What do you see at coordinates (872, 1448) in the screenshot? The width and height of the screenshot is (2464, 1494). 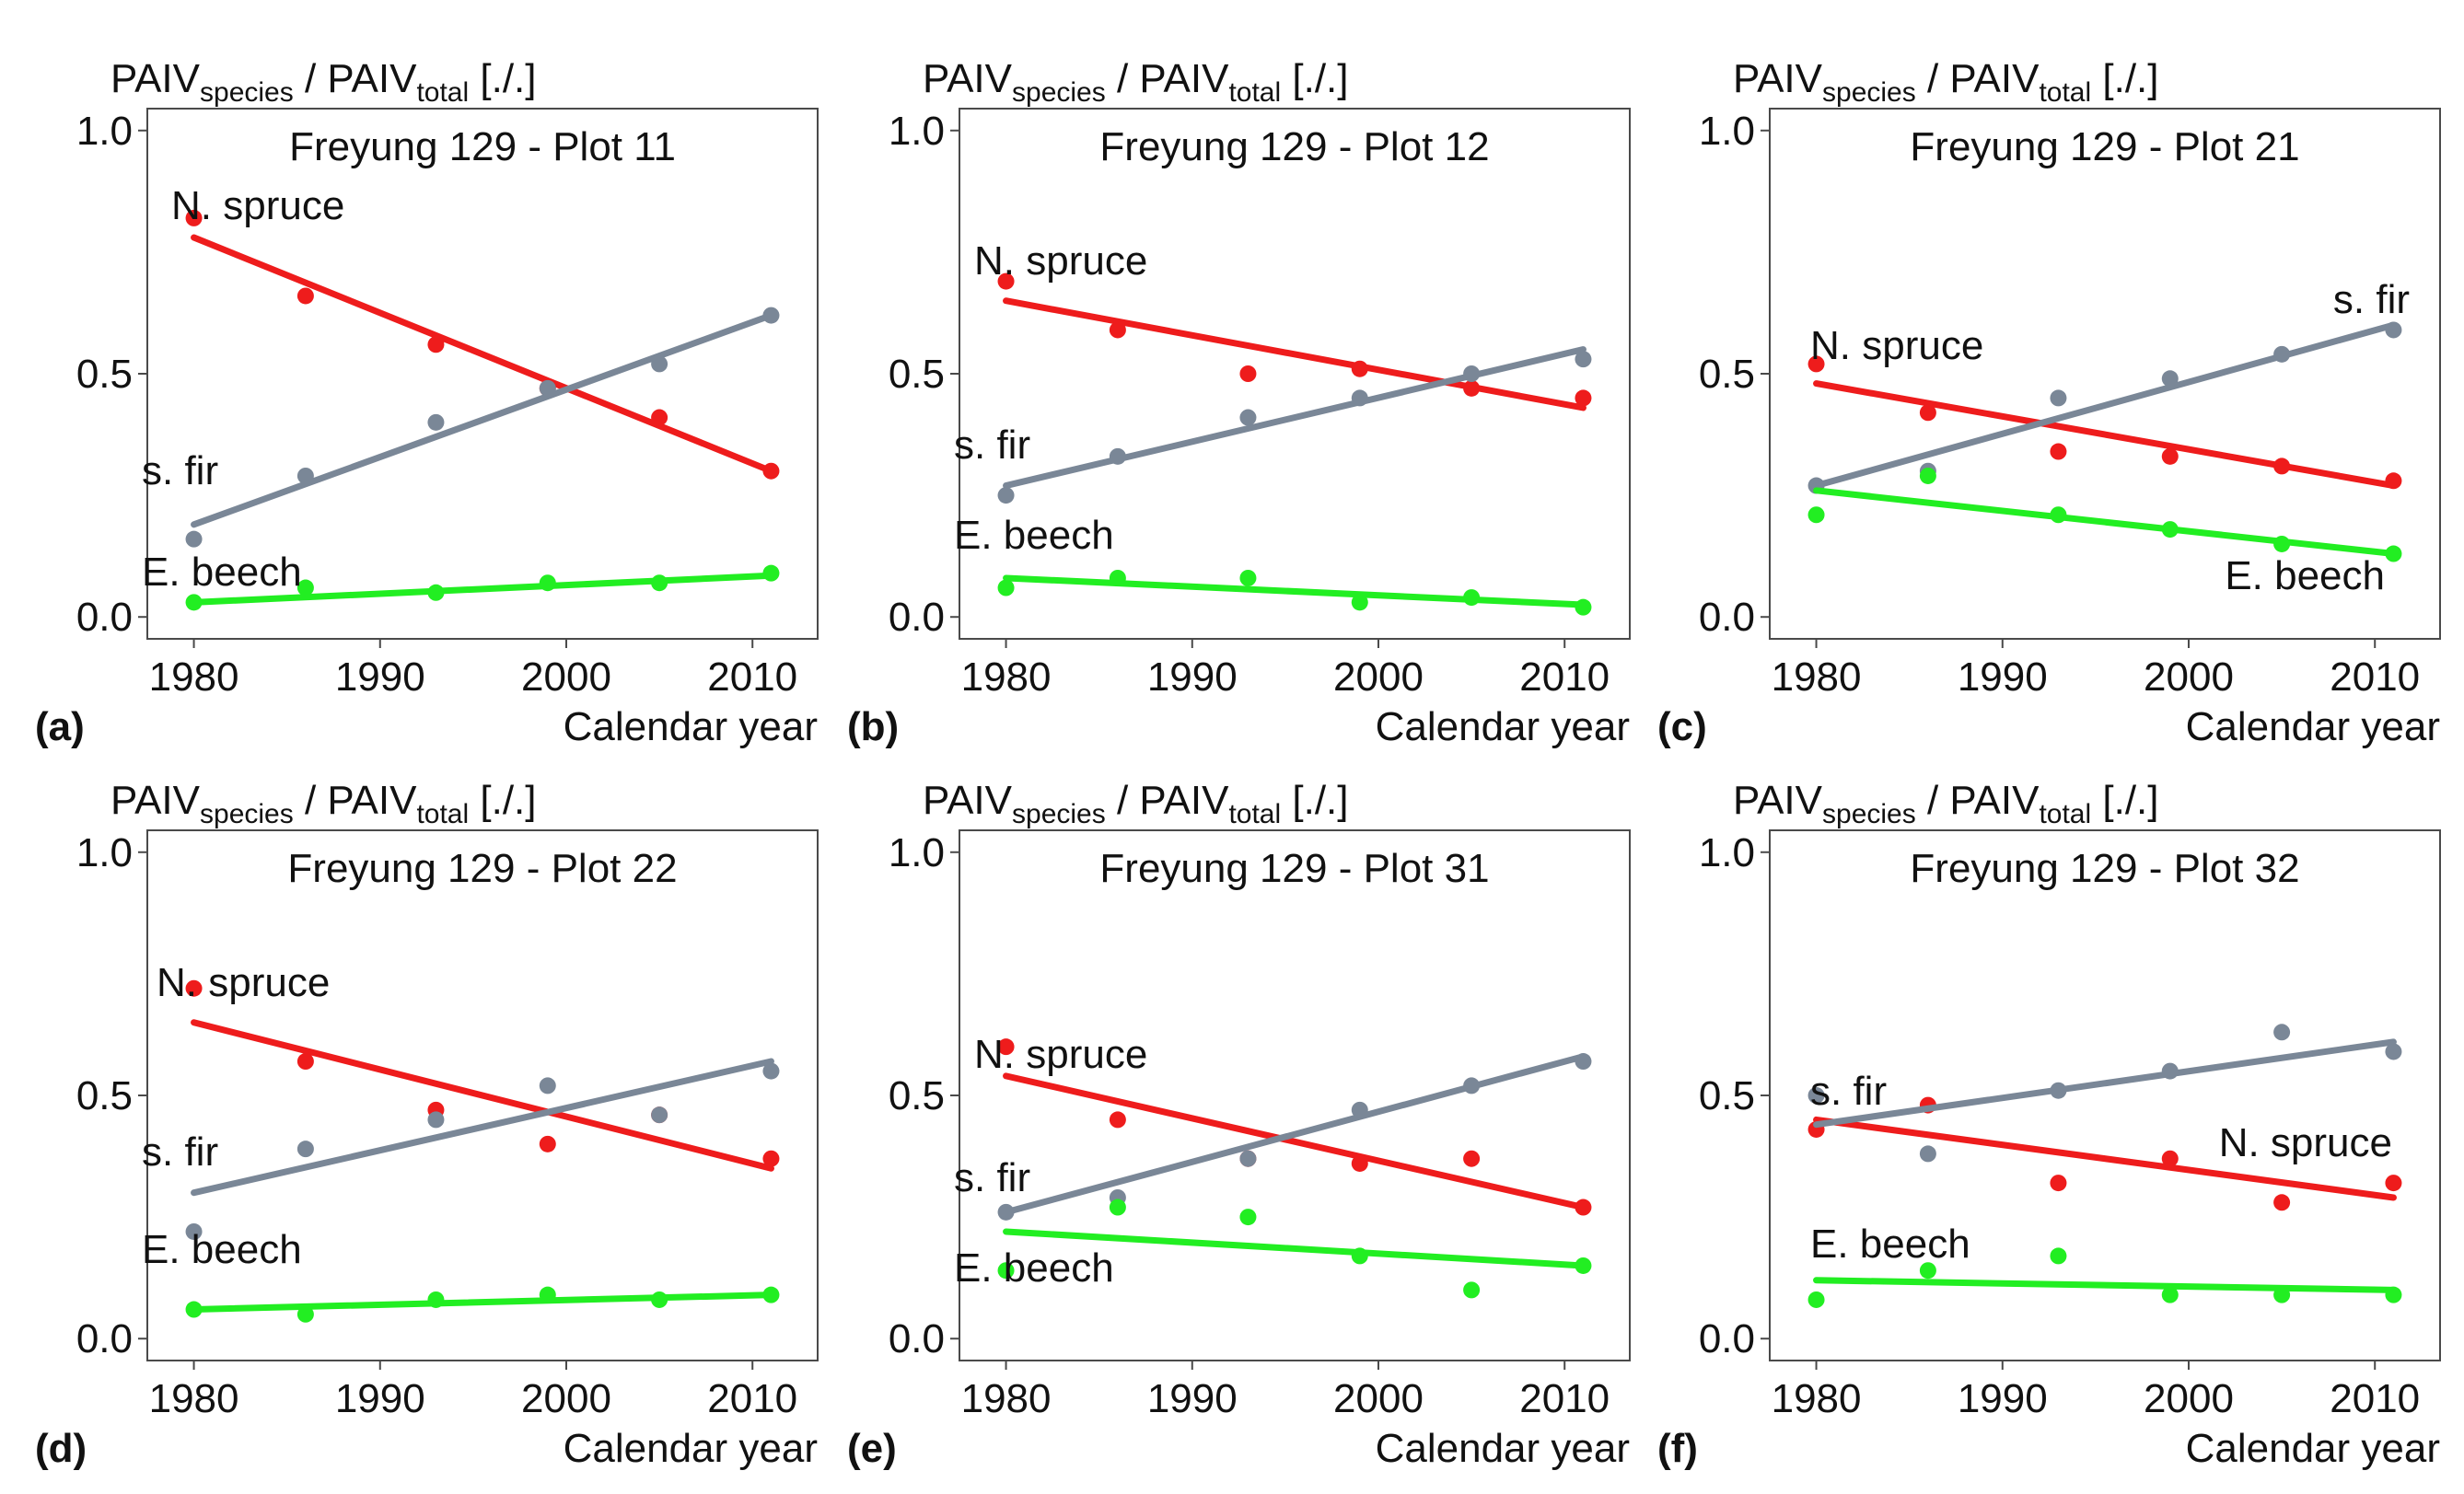 I see `panel-tag: (e)` at bounding box center [872, 1448].